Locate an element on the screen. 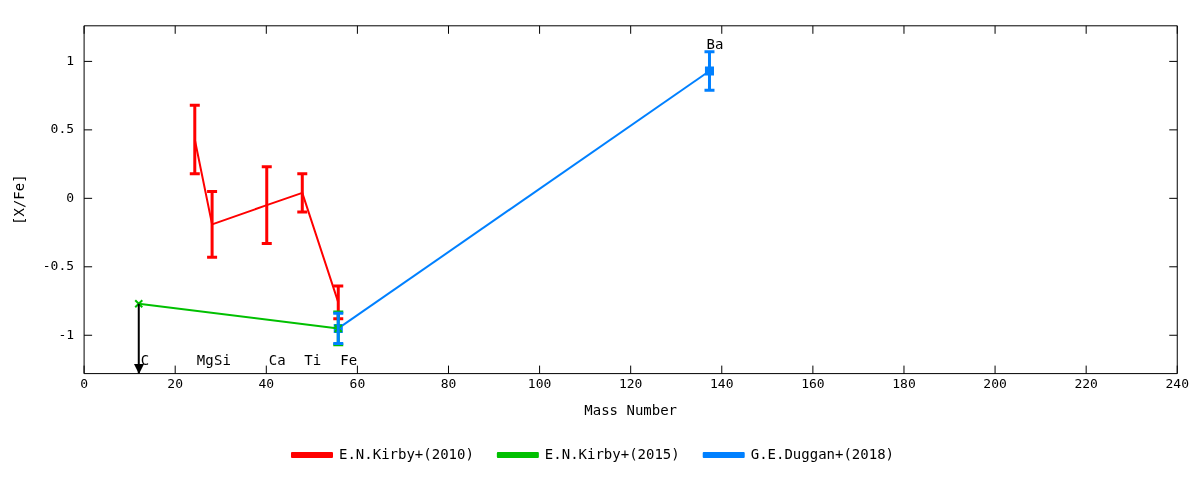 This screenshot has height=480, width=1200. x-tick-label: 180 is located at coordinates (904, 383).